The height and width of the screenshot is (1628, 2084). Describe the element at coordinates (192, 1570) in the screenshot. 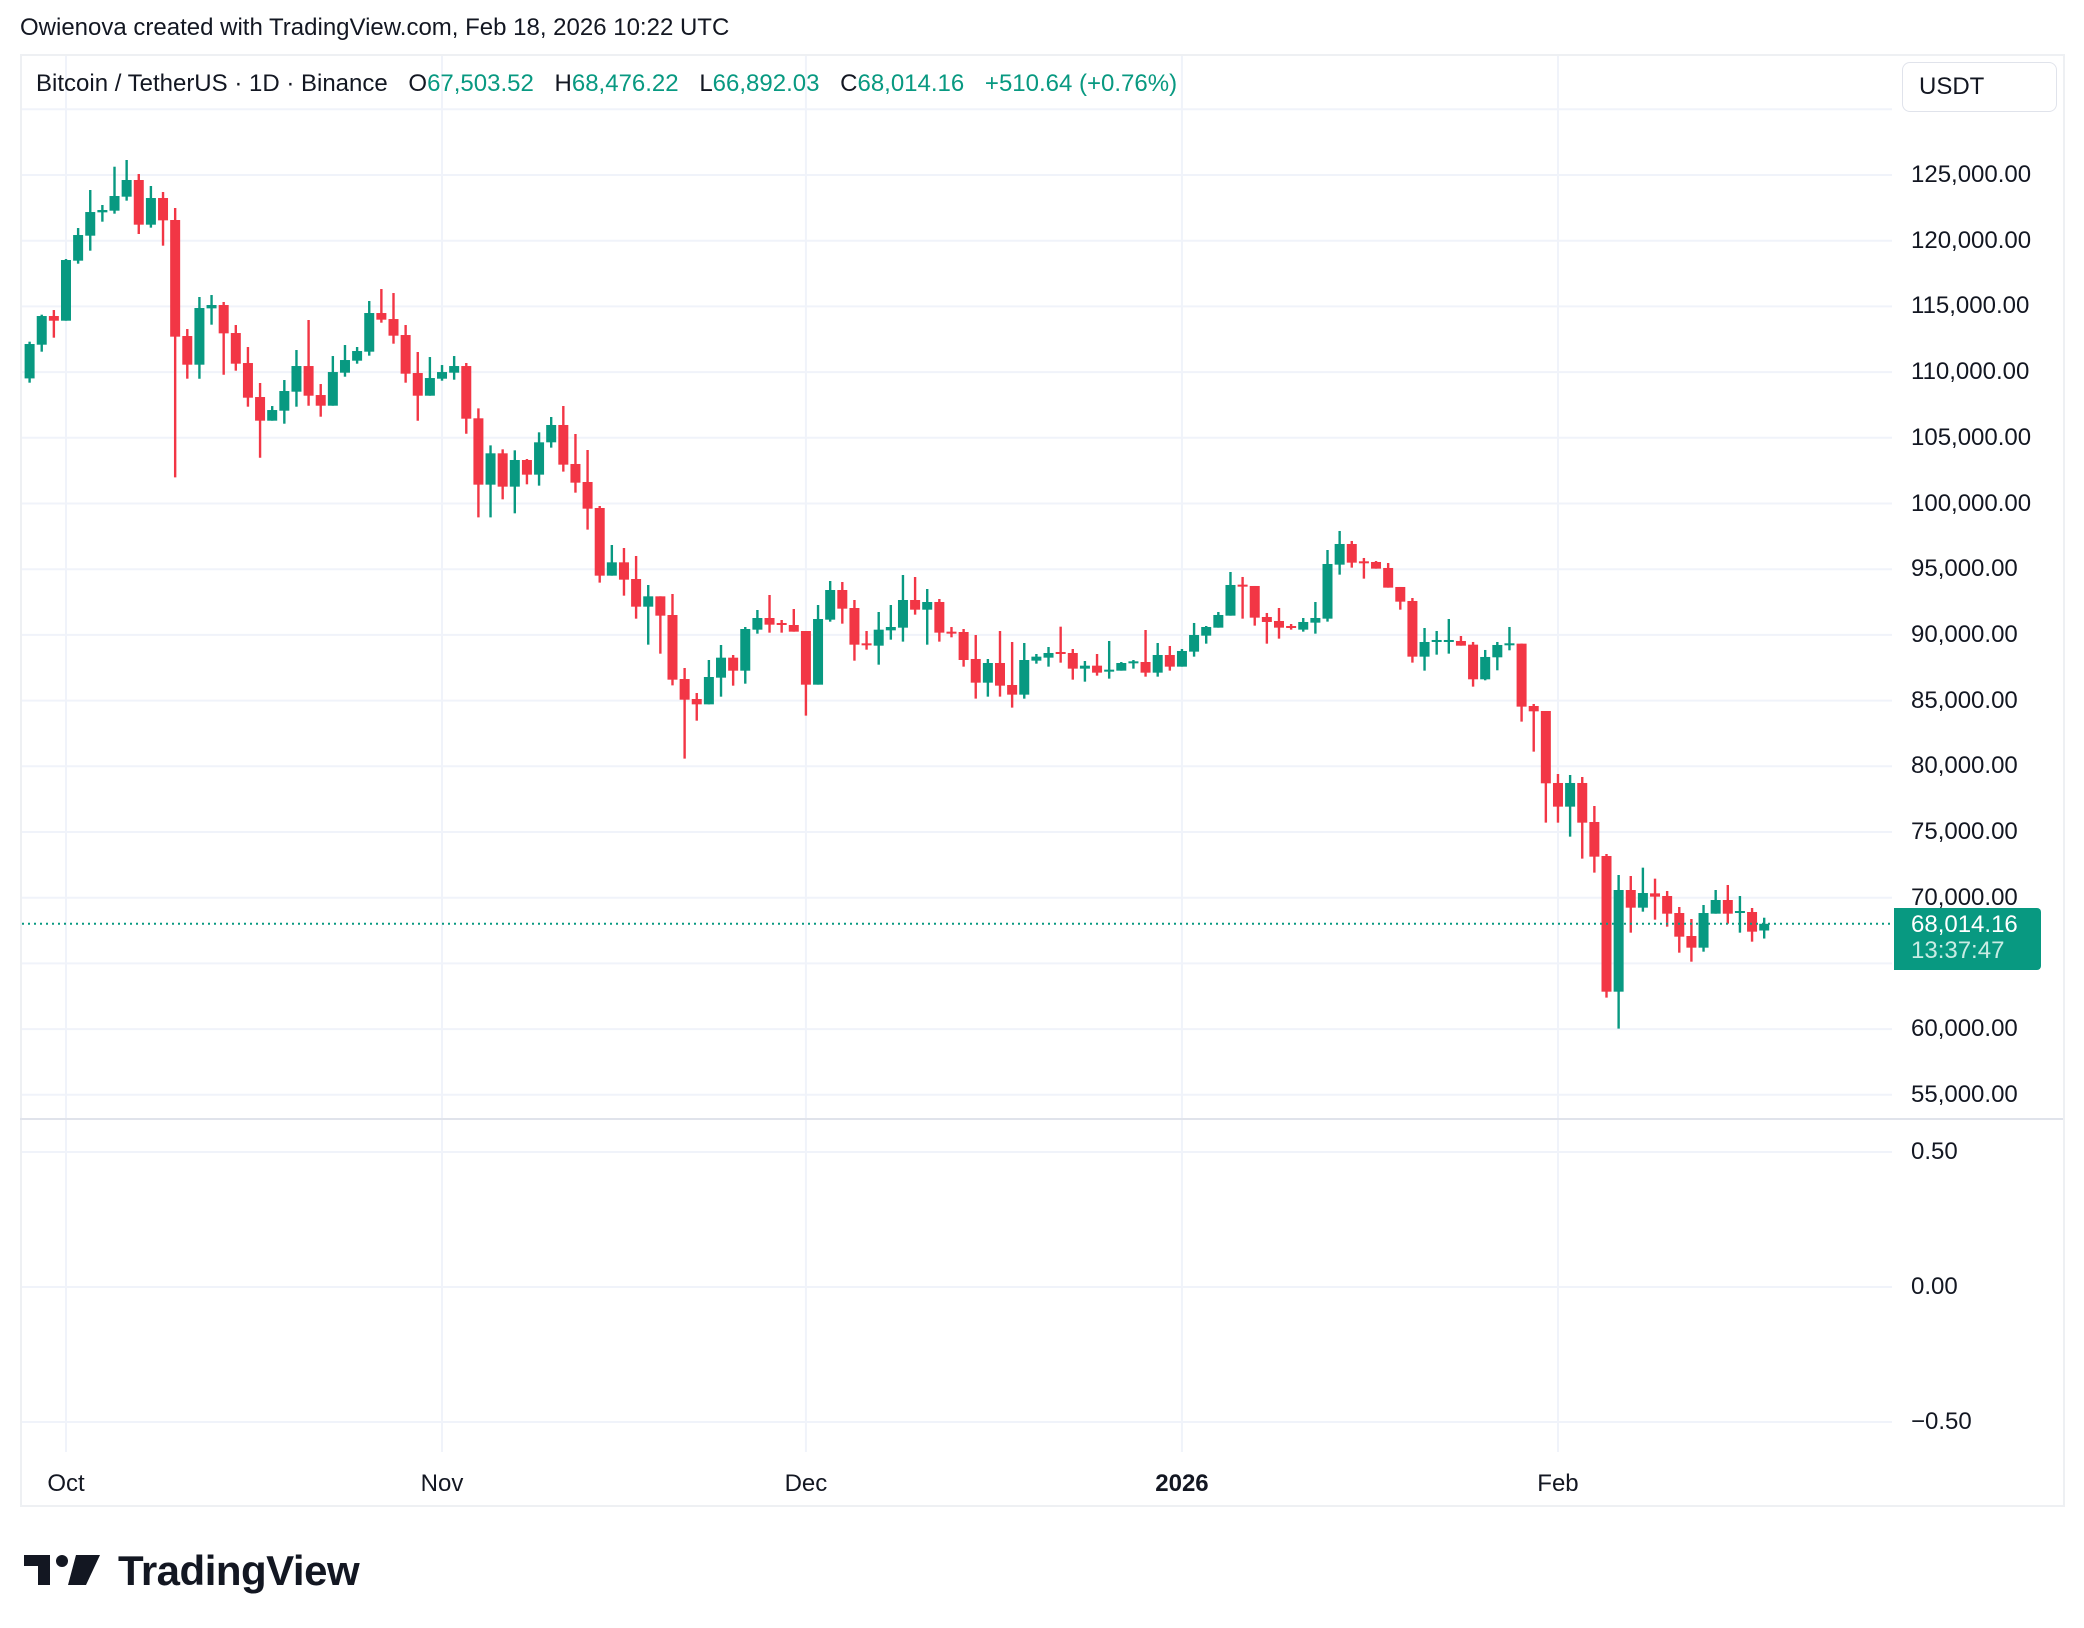

I see `tradingview-logo: TradingView` at that location.